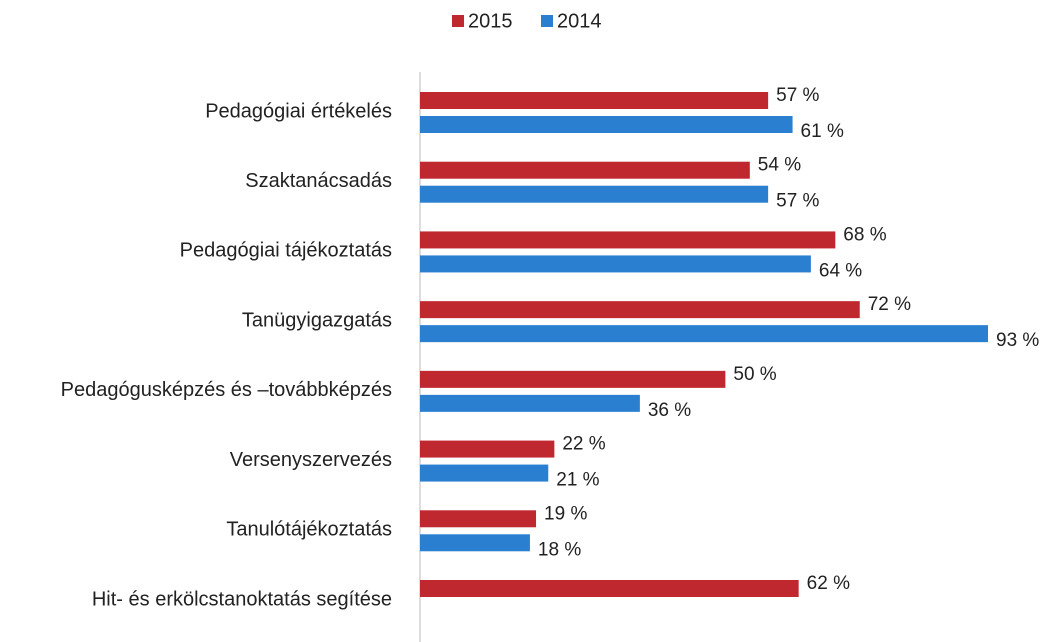 The width and height of the screenshot is (1053, 642). Describe the element at coordinates (840, 270) in the screenshot. I see `value-label: 64 %` at that location.